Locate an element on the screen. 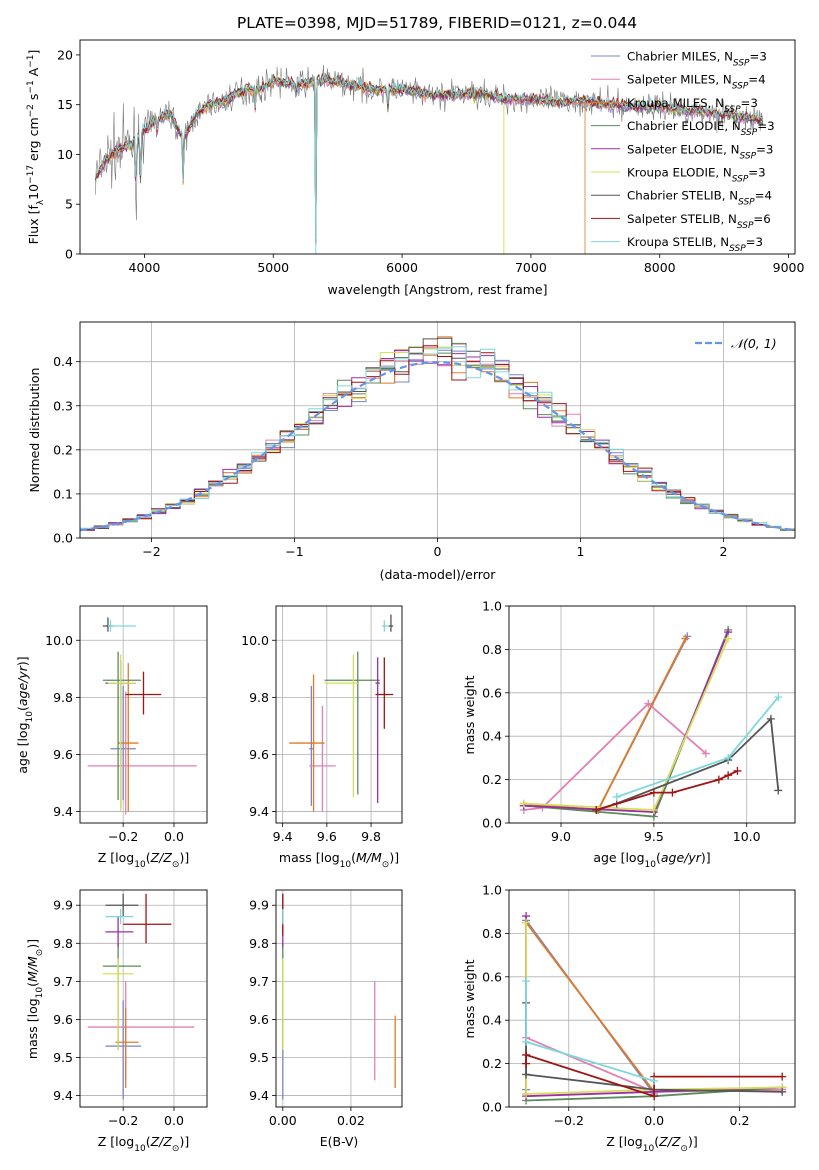 The width and height of the screenshot is (819, 1170). age_vs_mass-axes: 9.4 9.6 9.8 9.4 9.6 9.8 10.0 is located at coordinates (322, 724).